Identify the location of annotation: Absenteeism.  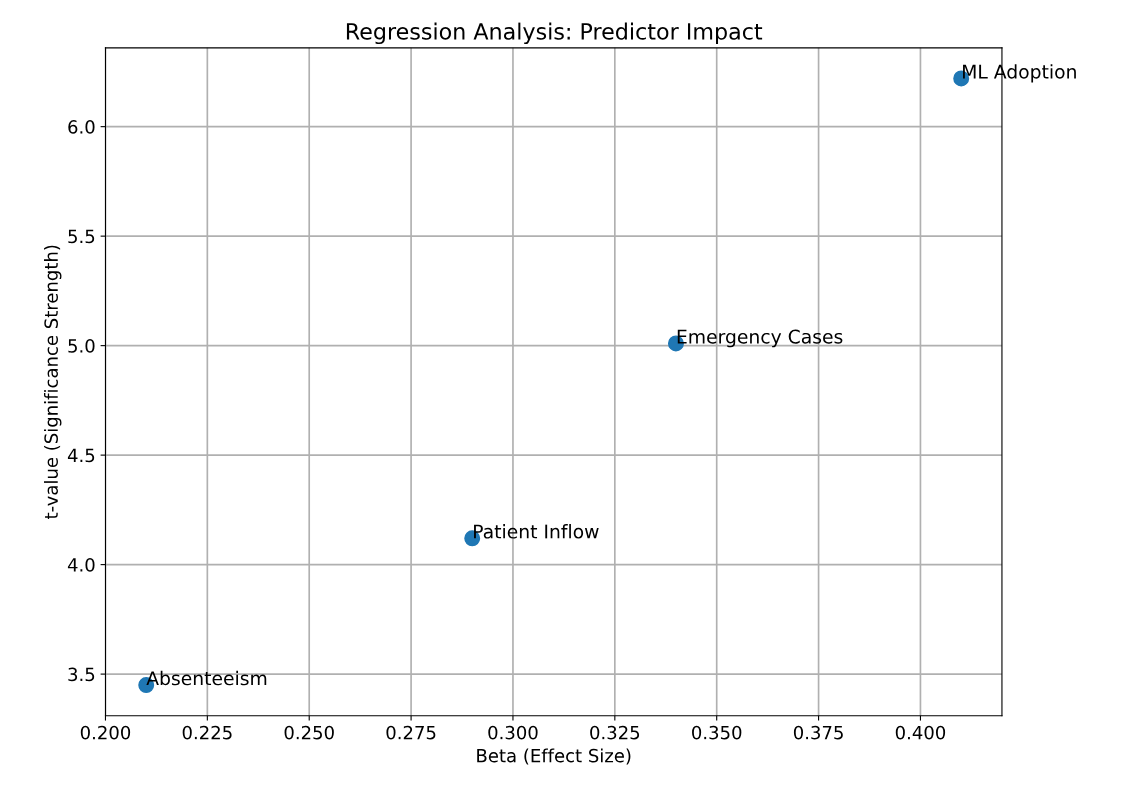
(206, 678).